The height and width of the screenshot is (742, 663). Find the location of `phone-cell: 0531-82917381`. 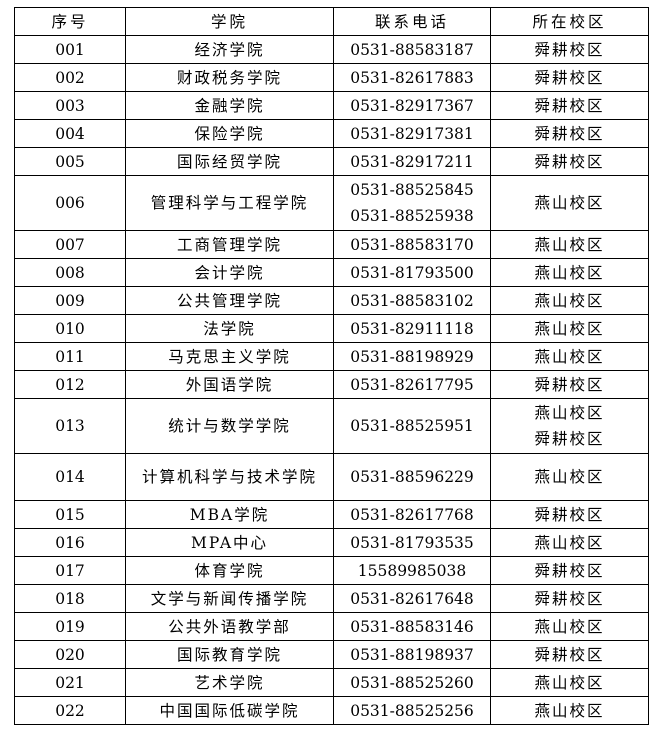

phone-cell: 0531-82917381 is located at coordinates (412, 133).